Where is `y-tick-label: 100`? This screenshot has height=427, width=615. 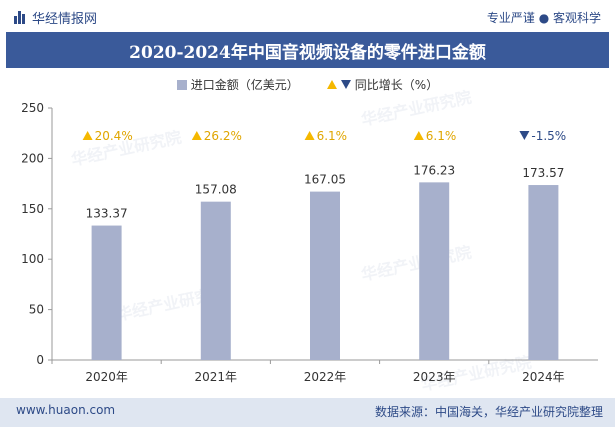 y-tick-label: 100 is located at coordinates (32, 259).